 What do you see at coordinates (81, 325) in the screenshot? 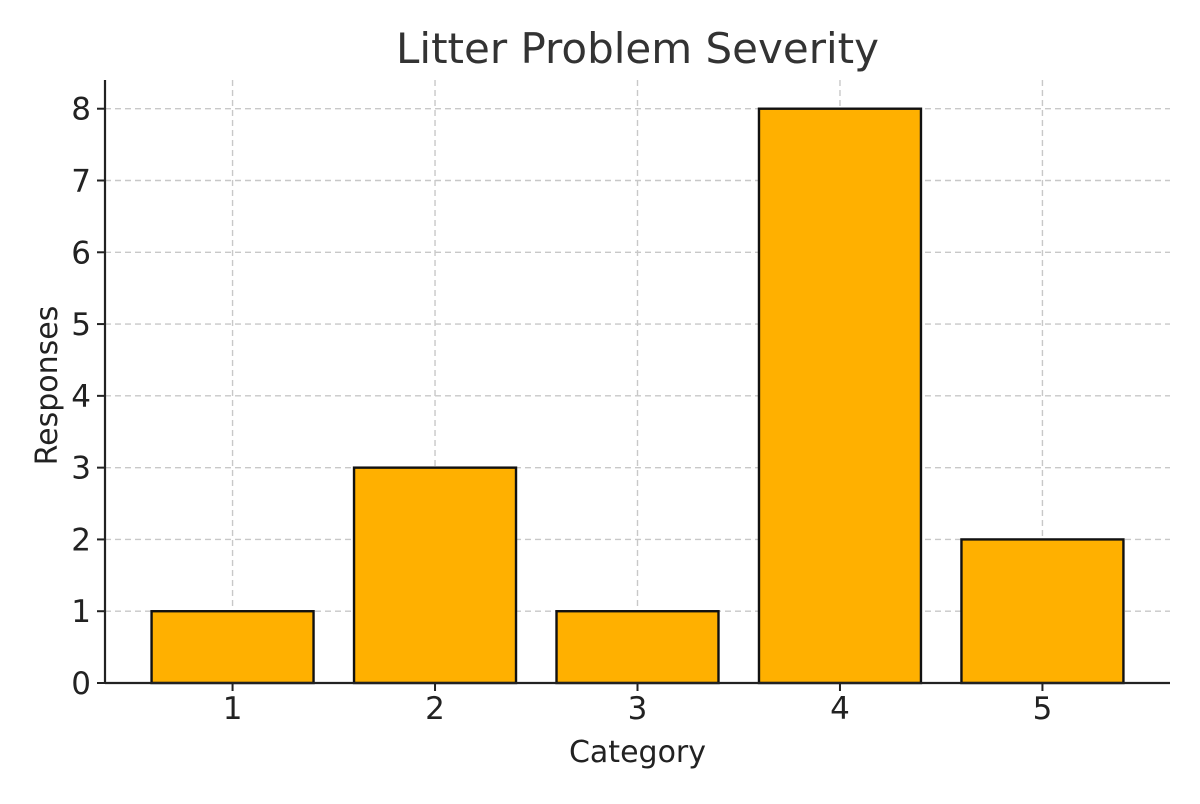
I see `y-tick-label: 5` at bounding box center [81, 325].